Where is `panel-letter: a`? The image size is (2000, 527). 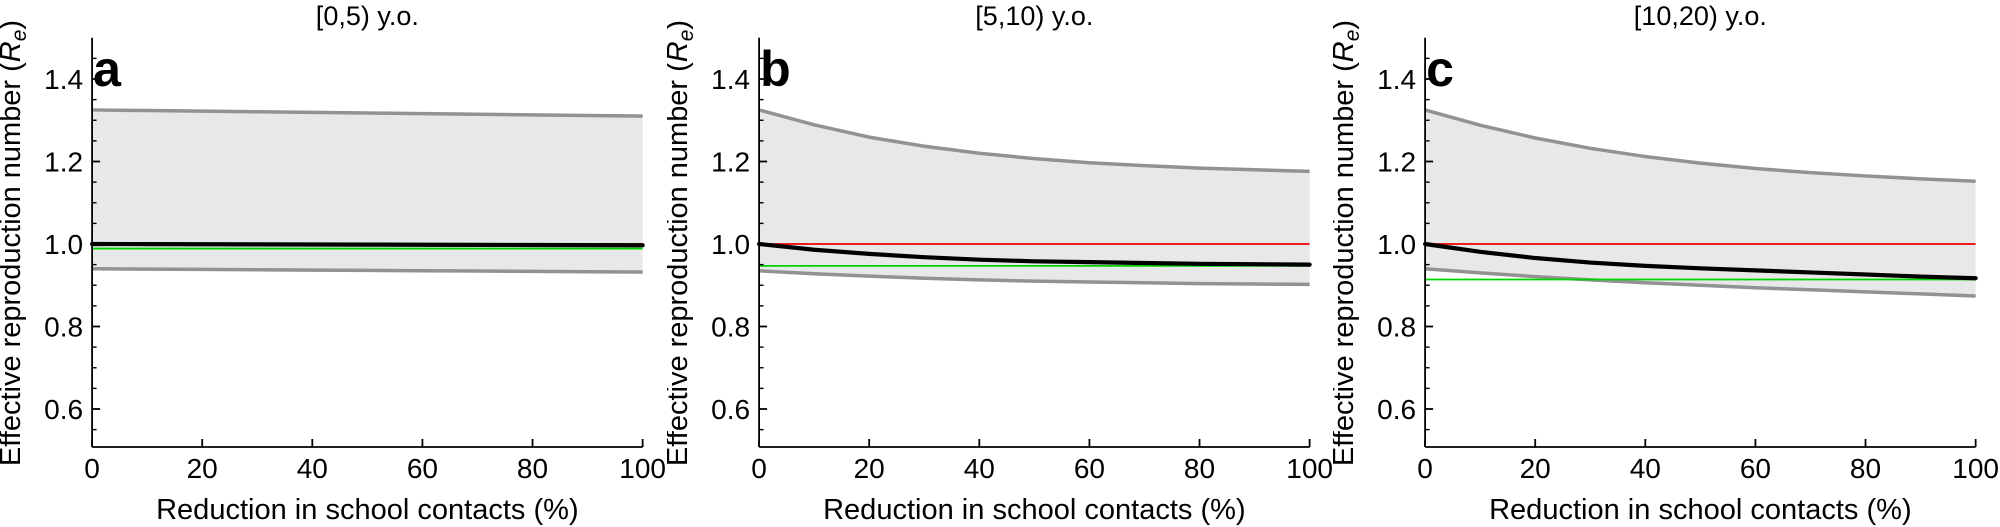 panel-letter: a is located at coordinates (107, 69).